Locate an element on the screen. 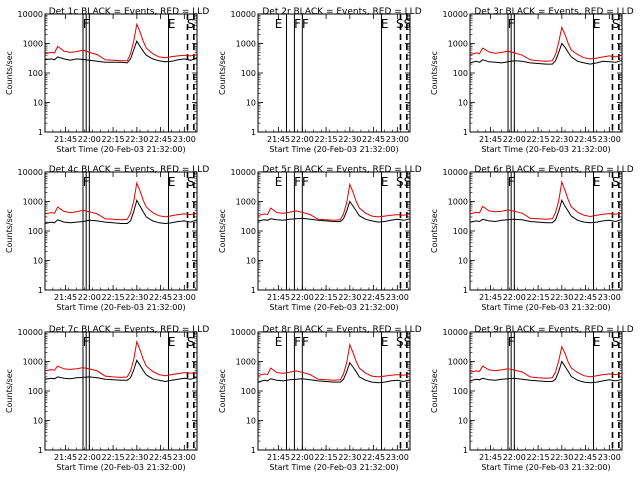 This screenshot has width=640, height=480. panel-title: Det 4c BLACK = Events, RED = LLD is located at coordinates (129, 170).